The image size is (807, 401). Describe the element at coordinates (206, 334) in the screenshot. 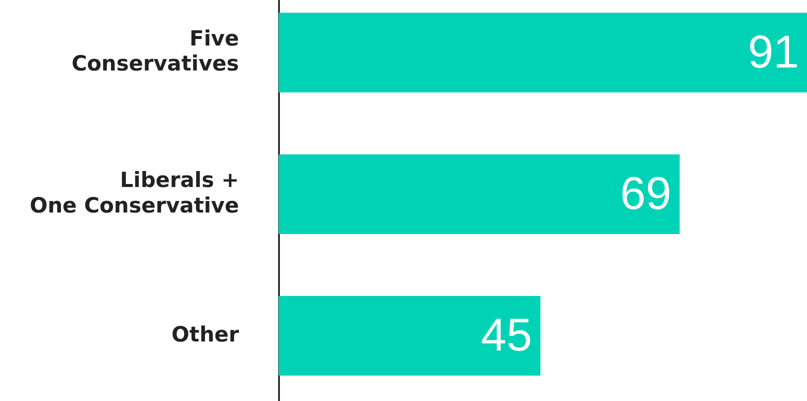

I see `y-tick-label: Other` at that location.